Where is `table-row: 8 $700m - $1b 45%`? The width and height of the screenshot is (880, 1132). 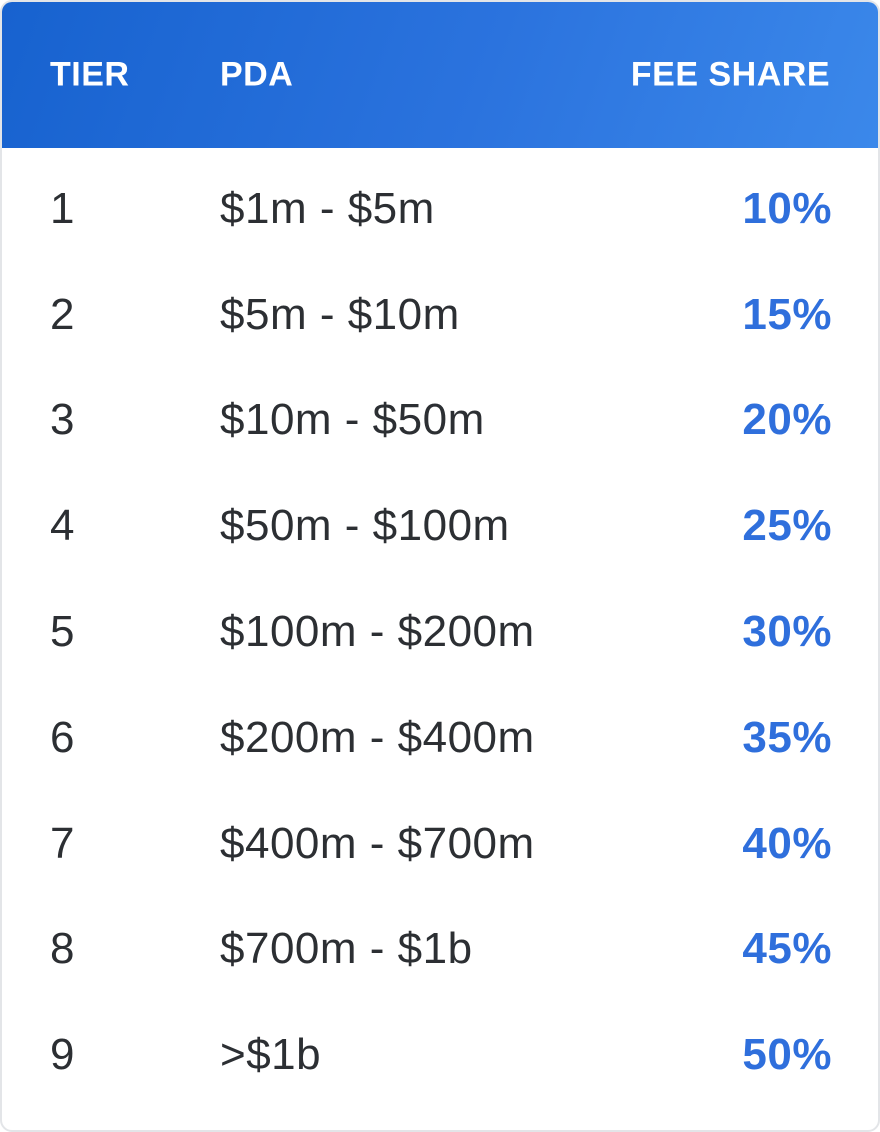 table-row: 8 $700m - $1b 45% is located at coordinates (440, 950).